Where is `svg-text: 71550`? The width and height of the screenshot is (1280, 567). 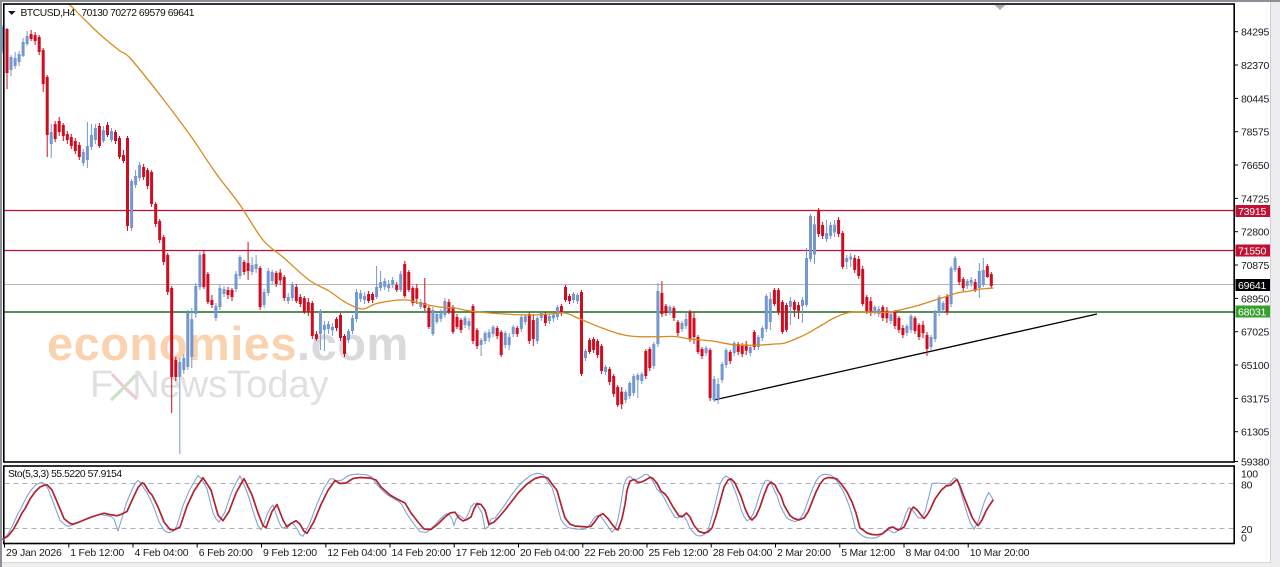
svg-text: 71550 is located at coordinates (1252, 252).